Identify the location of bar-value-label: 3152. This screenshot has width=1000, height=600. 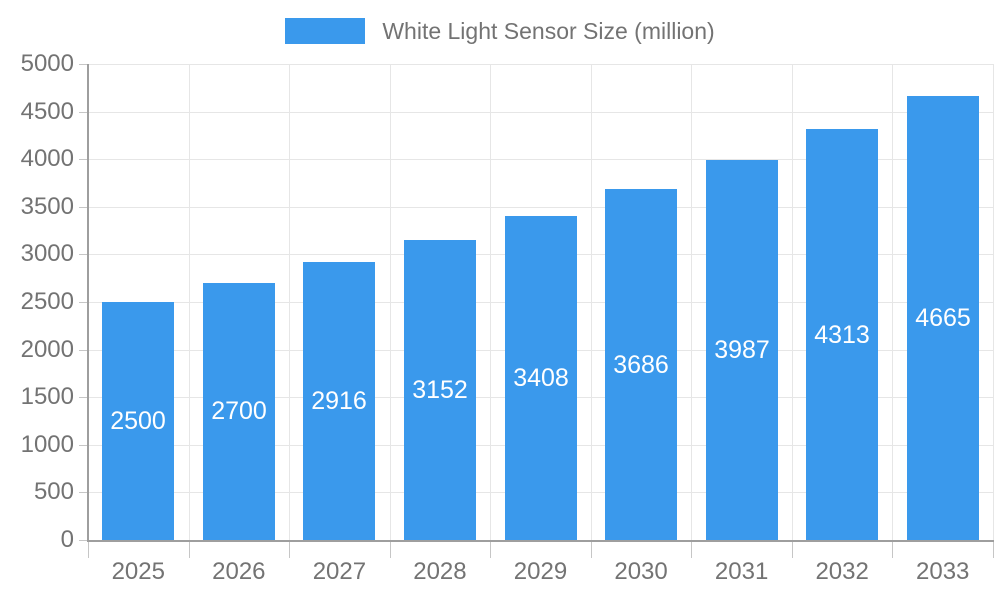
(440, 390).